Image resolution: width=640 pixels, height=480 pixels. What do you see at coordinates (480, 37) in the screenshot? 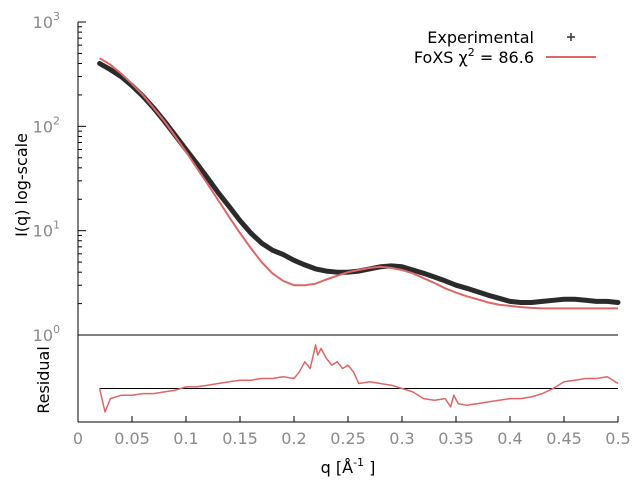
I see `legend-label-experimental: Experimental` at bounding box center [480, 37].